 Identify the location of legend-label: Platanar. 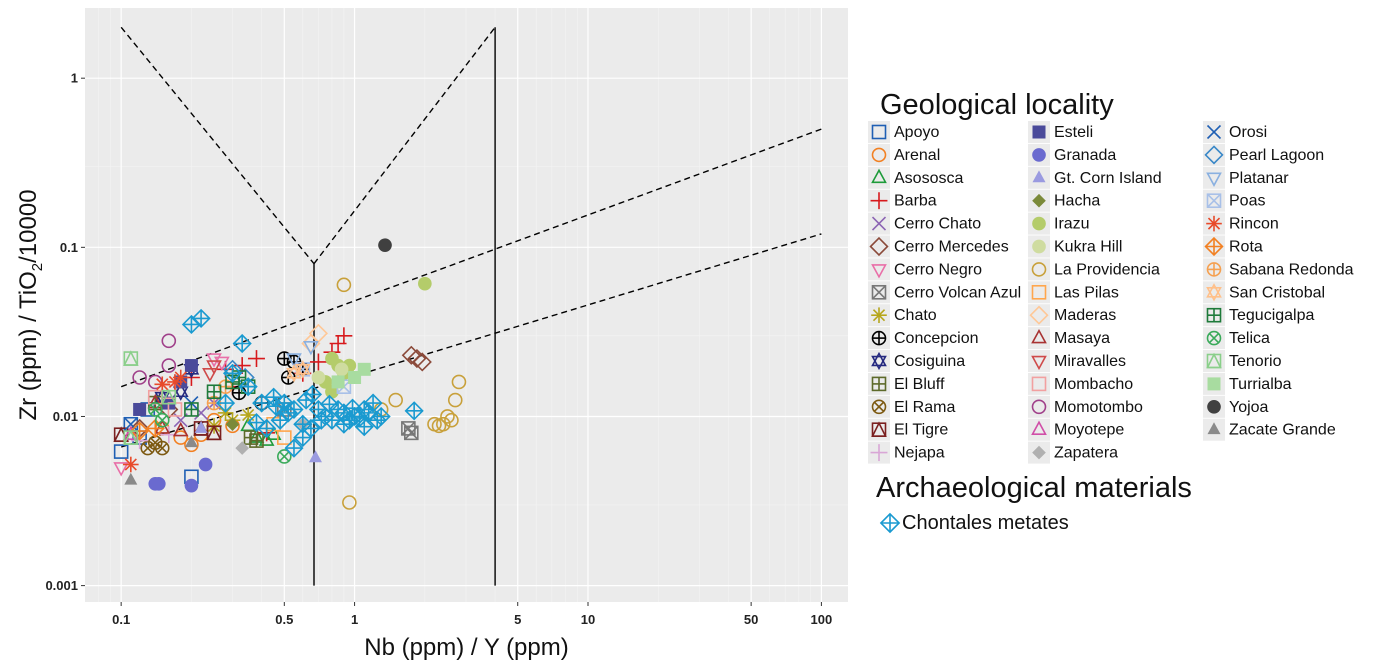
(1259, 178).